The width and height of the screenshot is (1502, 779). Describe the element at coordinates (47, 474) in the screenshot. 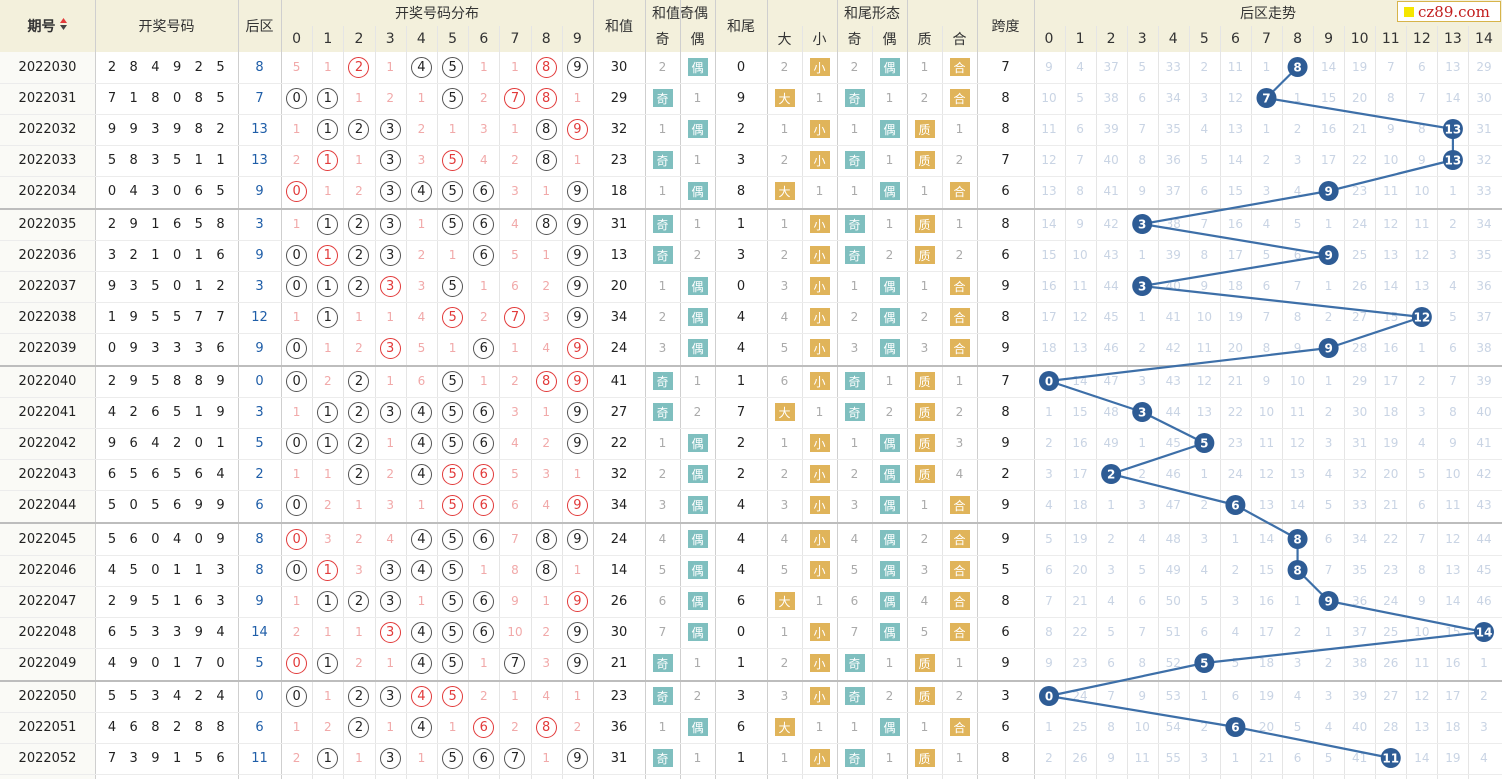

I see `issue-cell: 2022043` at that location.